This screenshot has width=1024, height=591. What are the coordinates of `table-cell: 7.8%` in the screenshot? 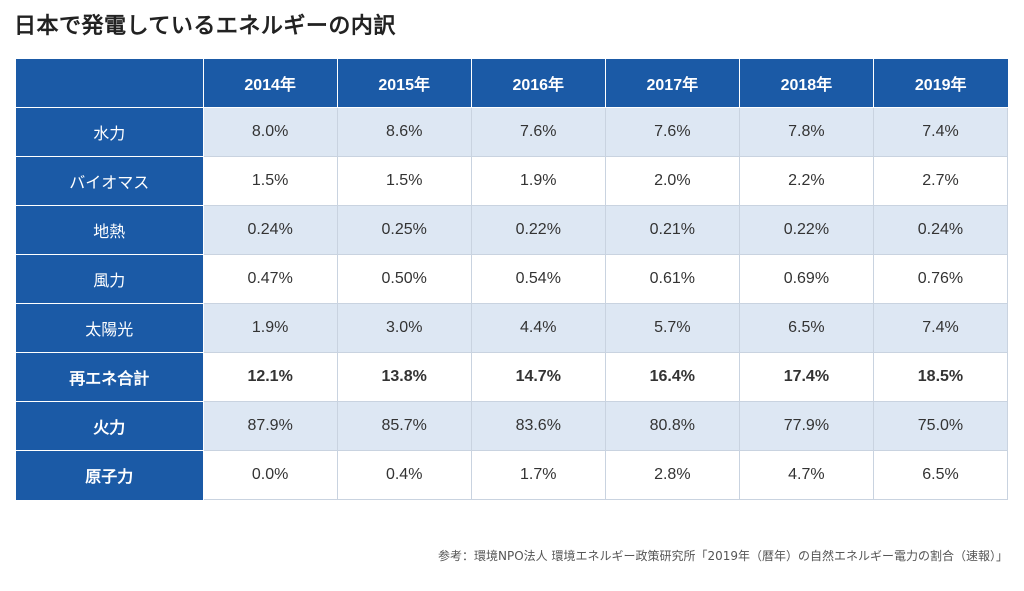 It's located at (806, 132).